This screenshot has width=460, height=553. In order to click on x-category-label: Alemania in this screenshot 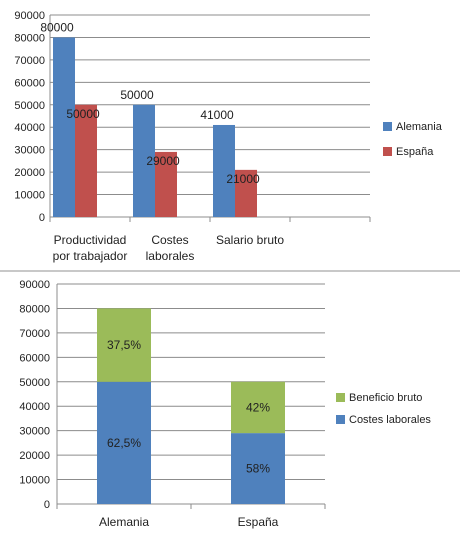, I will do `click(124, 522)`.